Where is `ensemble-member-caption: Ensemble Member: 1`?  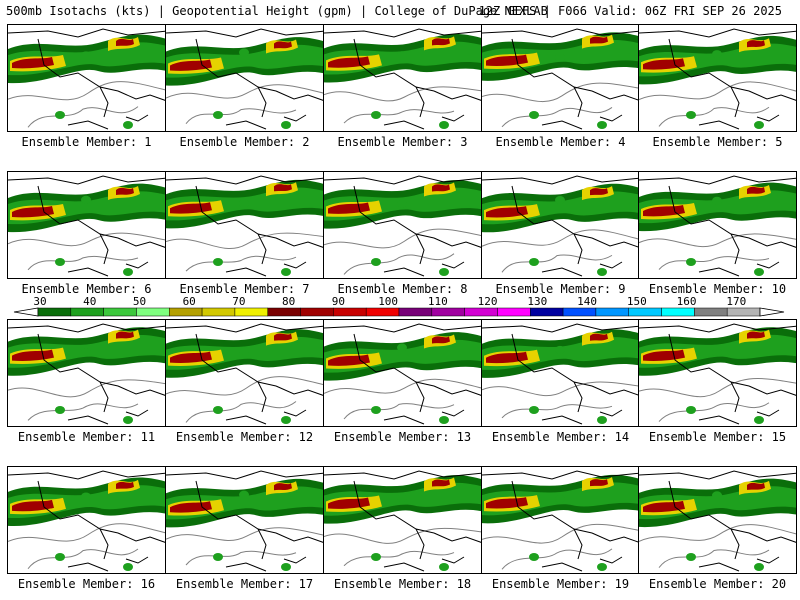
ensemble-member-caption: Ensemble Member: 1 is located at coordinates (86, 142).